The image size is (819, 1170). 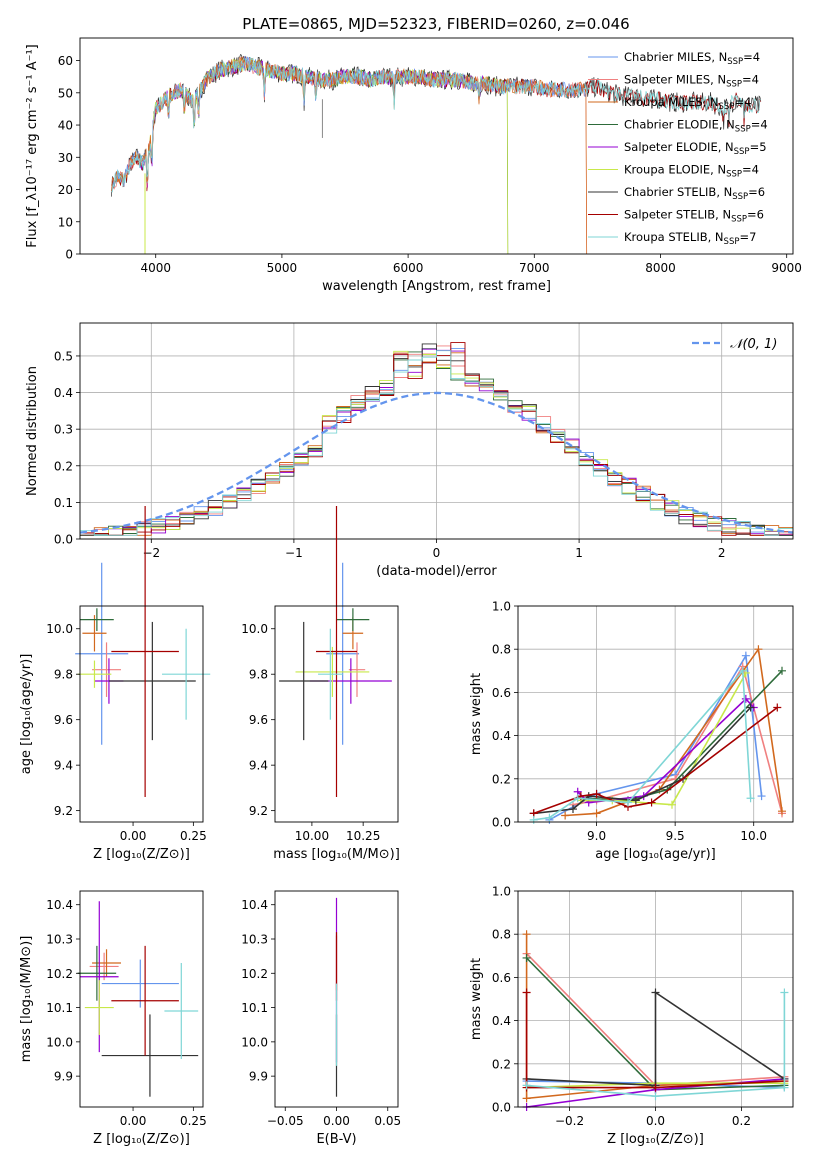 I want to click on y-tick-label: 0.0, so click(x=63, y=540).